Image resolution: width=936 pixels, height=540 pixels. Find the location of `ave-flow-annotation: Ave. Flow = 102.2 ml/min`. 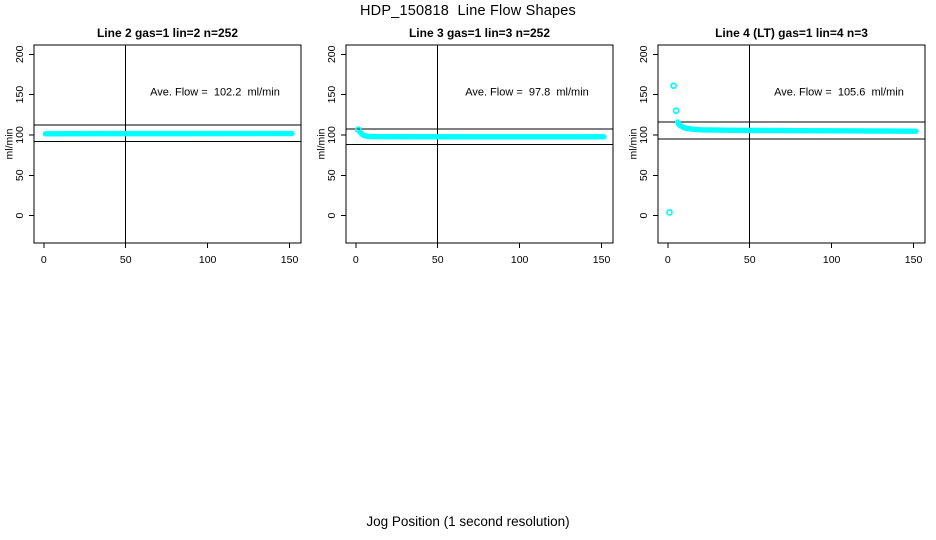

ave-flow-annotation: Ave. Flow = 102.2 ml/min is located at coordinates (215, 92).